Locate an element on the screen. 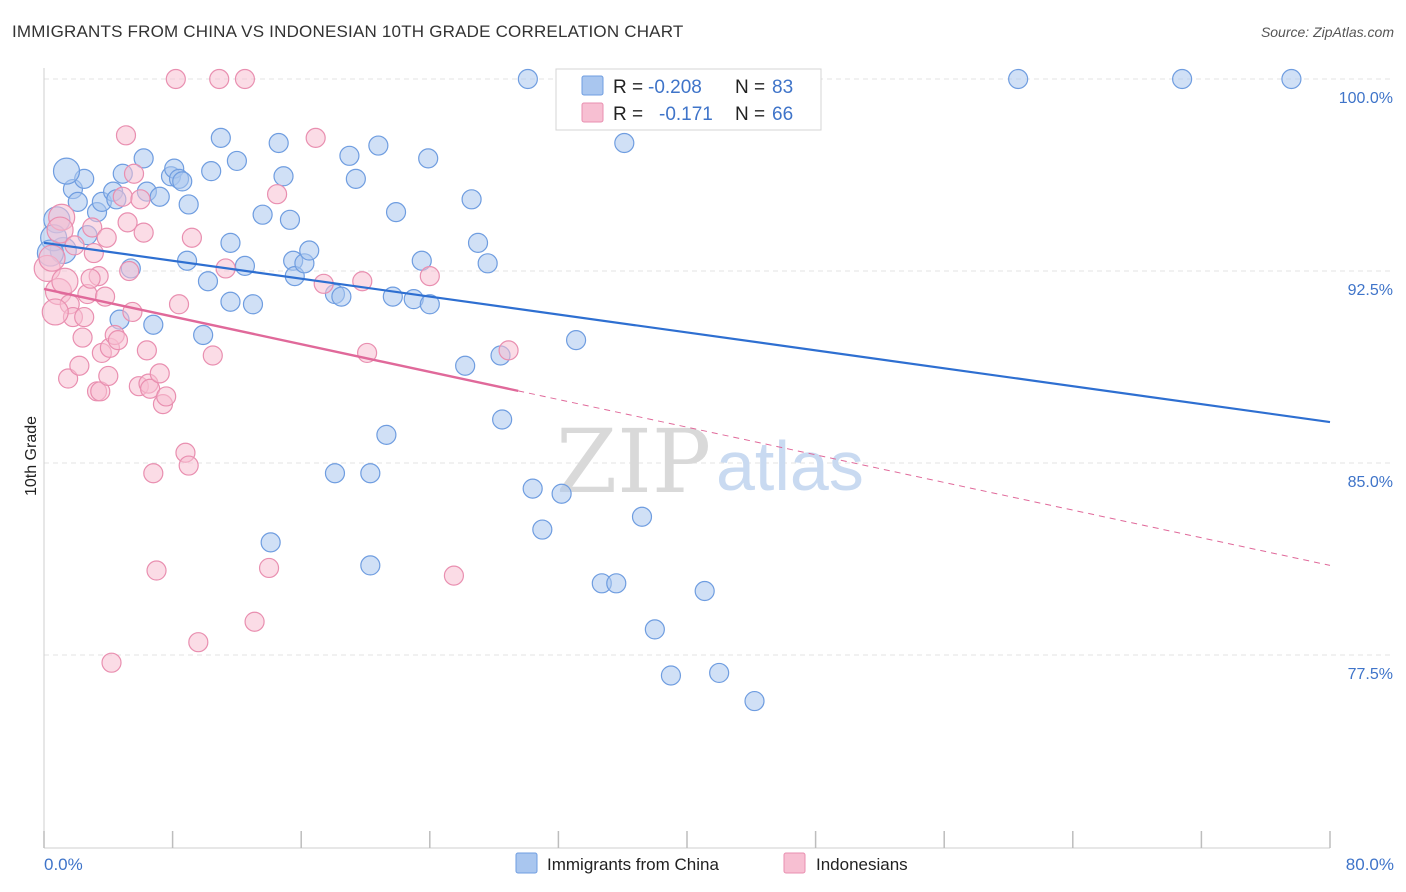  legend-swatch-blue is located at coordinates (592, 85).